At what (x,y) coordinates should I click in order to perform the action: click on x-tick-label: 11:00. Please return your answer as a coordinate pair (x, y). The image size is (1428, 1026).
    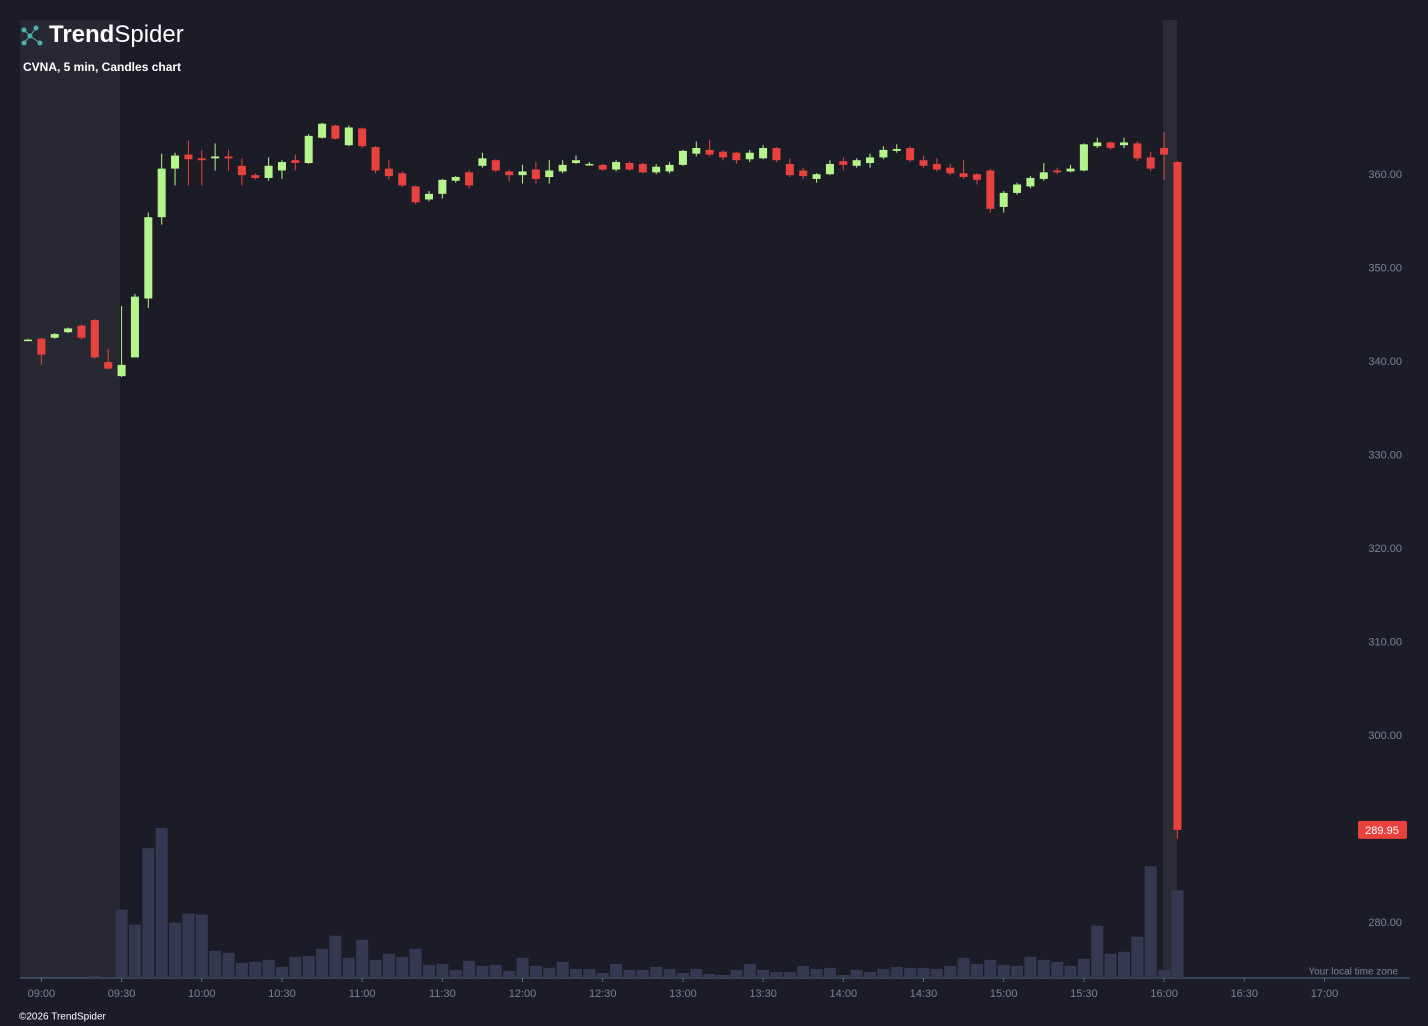
    Looking at the image, I should click on (362, 994).